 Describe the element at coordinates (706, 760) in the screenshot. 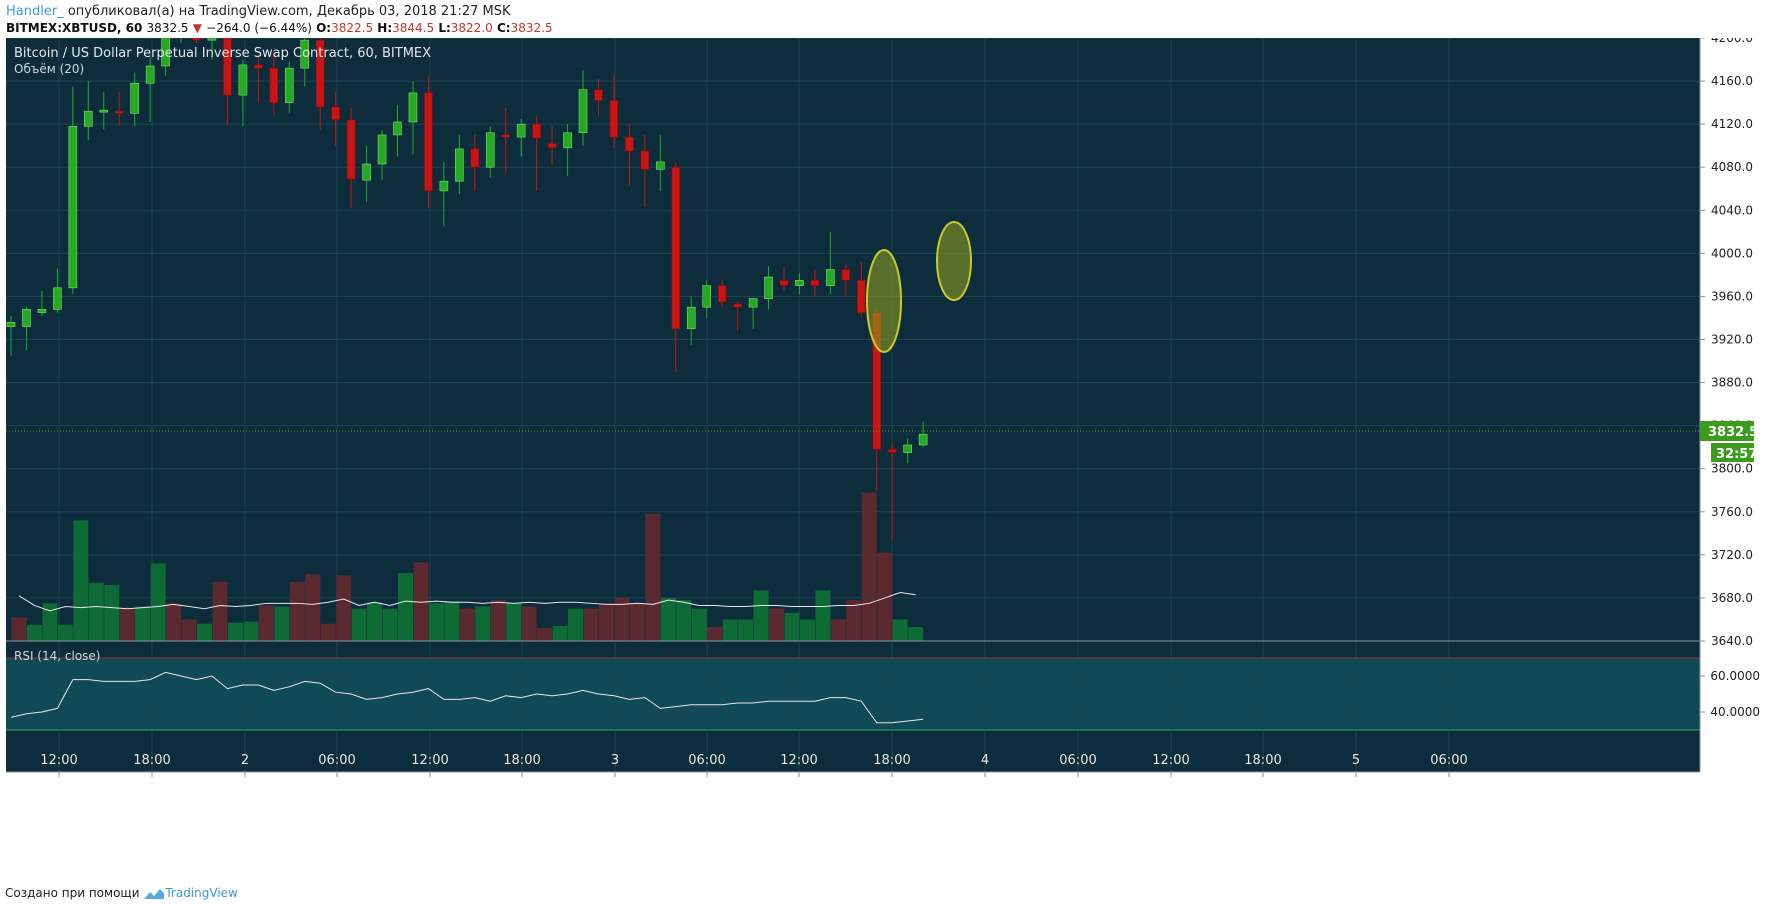

I see `time-tick-label: 06:00` at that location.